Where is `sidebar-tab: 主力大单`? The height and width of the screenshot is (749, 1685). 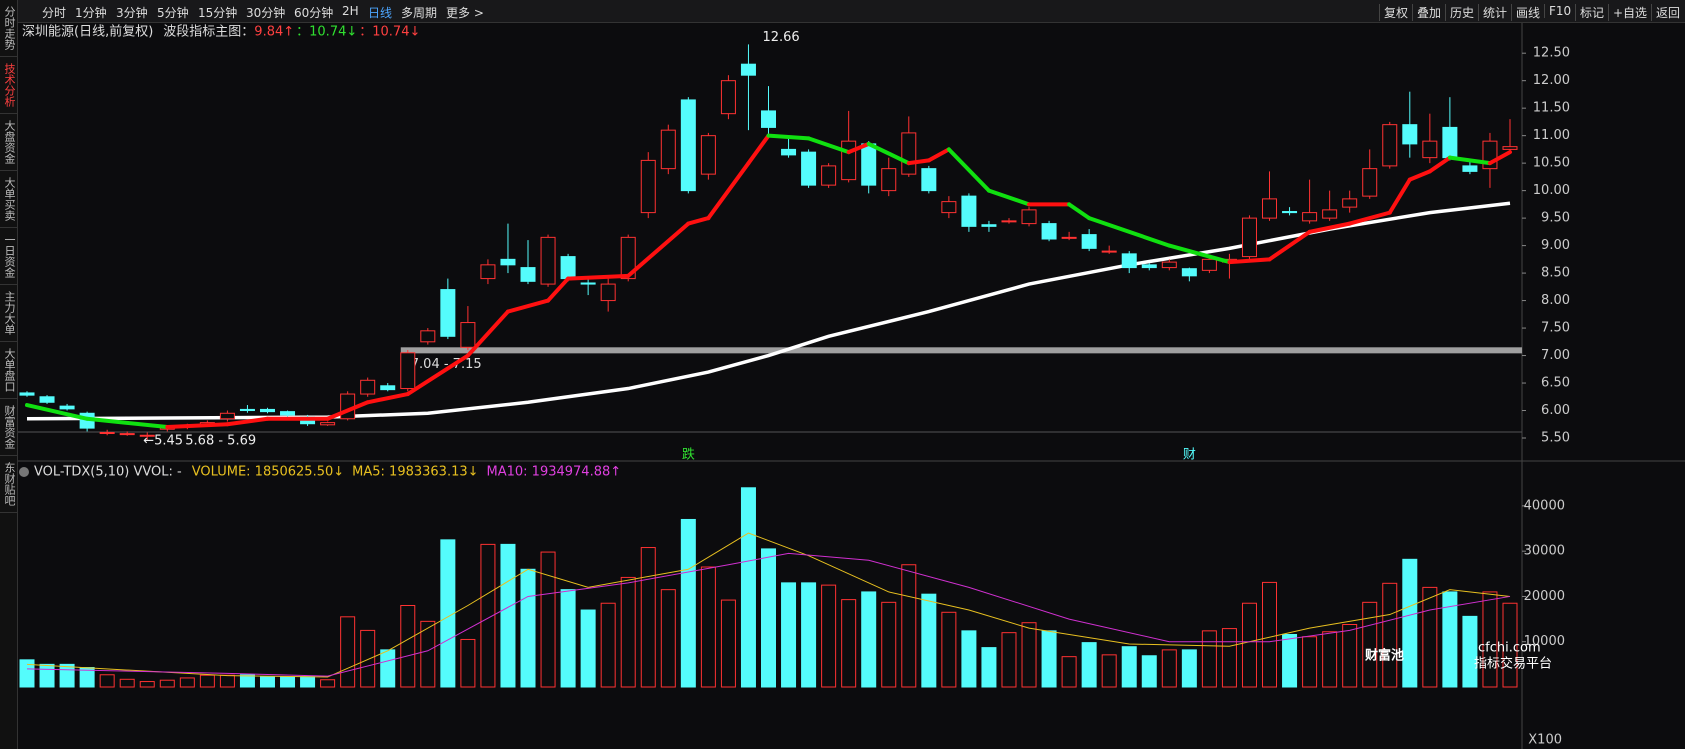
sidebar-tab: 主力大单 is located at coordinates (8, 313).